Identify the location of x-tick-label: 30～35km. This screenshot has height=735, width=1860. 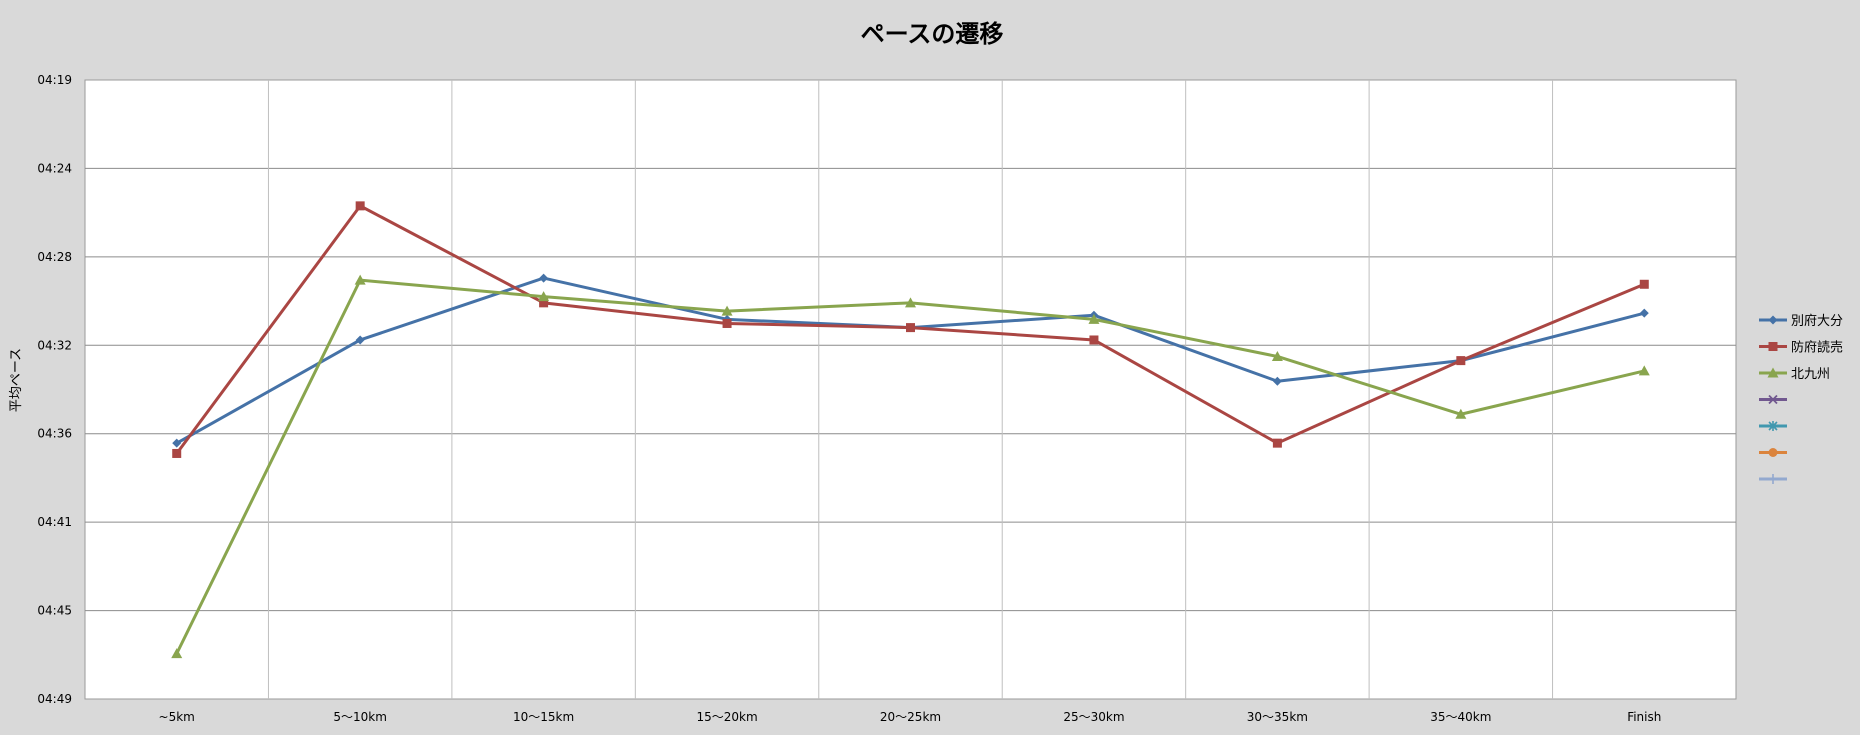
(1277, 717).